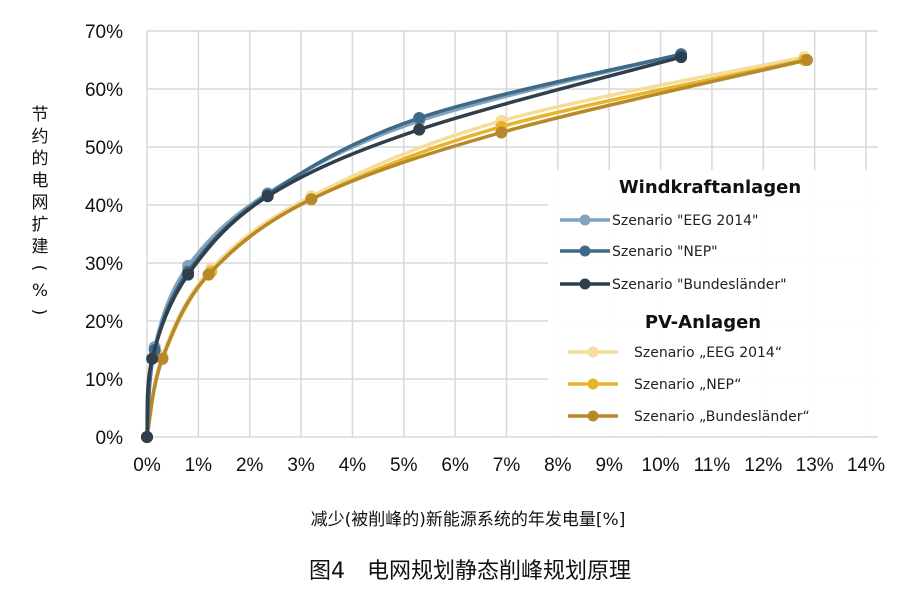 Image resolution: width=921 pixels, height=589 pixels. Describe the element at coordinates (147, 465) in the screenshot. I see `x-tick-label: 0%` at that location.